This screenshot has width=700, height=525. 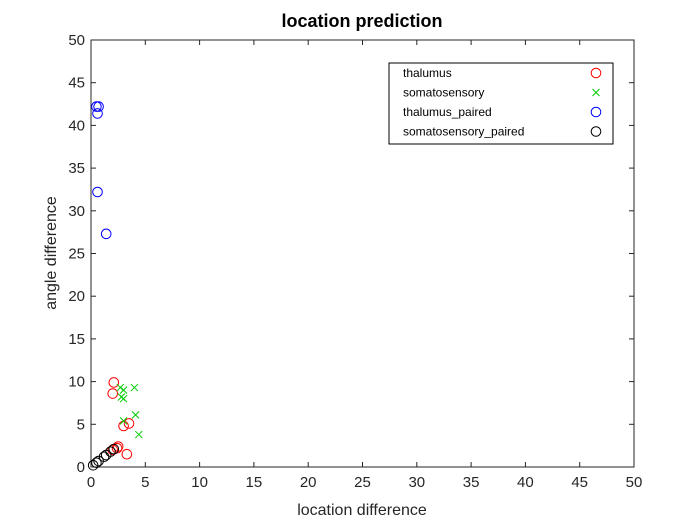 I want to click on legend-label: somatosensory, so click(x=443, y=93).